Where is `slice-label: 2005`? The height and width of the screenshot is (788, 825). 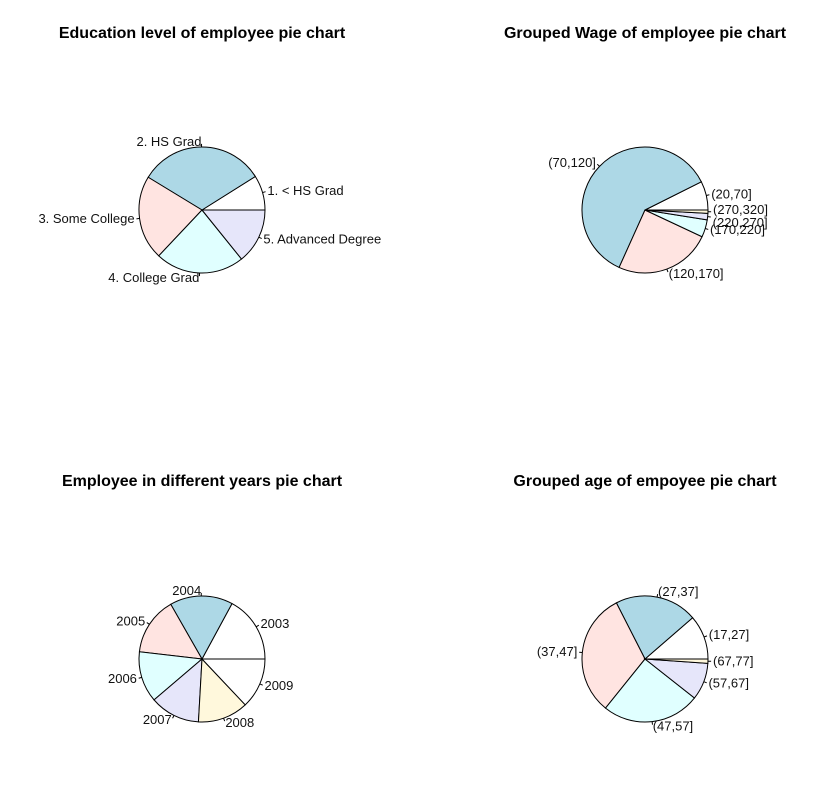 slice-label: 2005 is located at coordinates (130, 621).